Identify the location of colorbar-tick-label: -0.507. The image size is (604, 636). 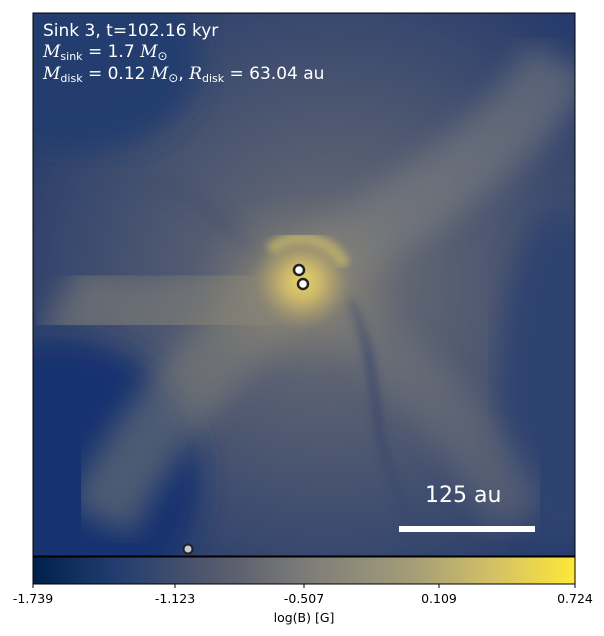
(304, 598).